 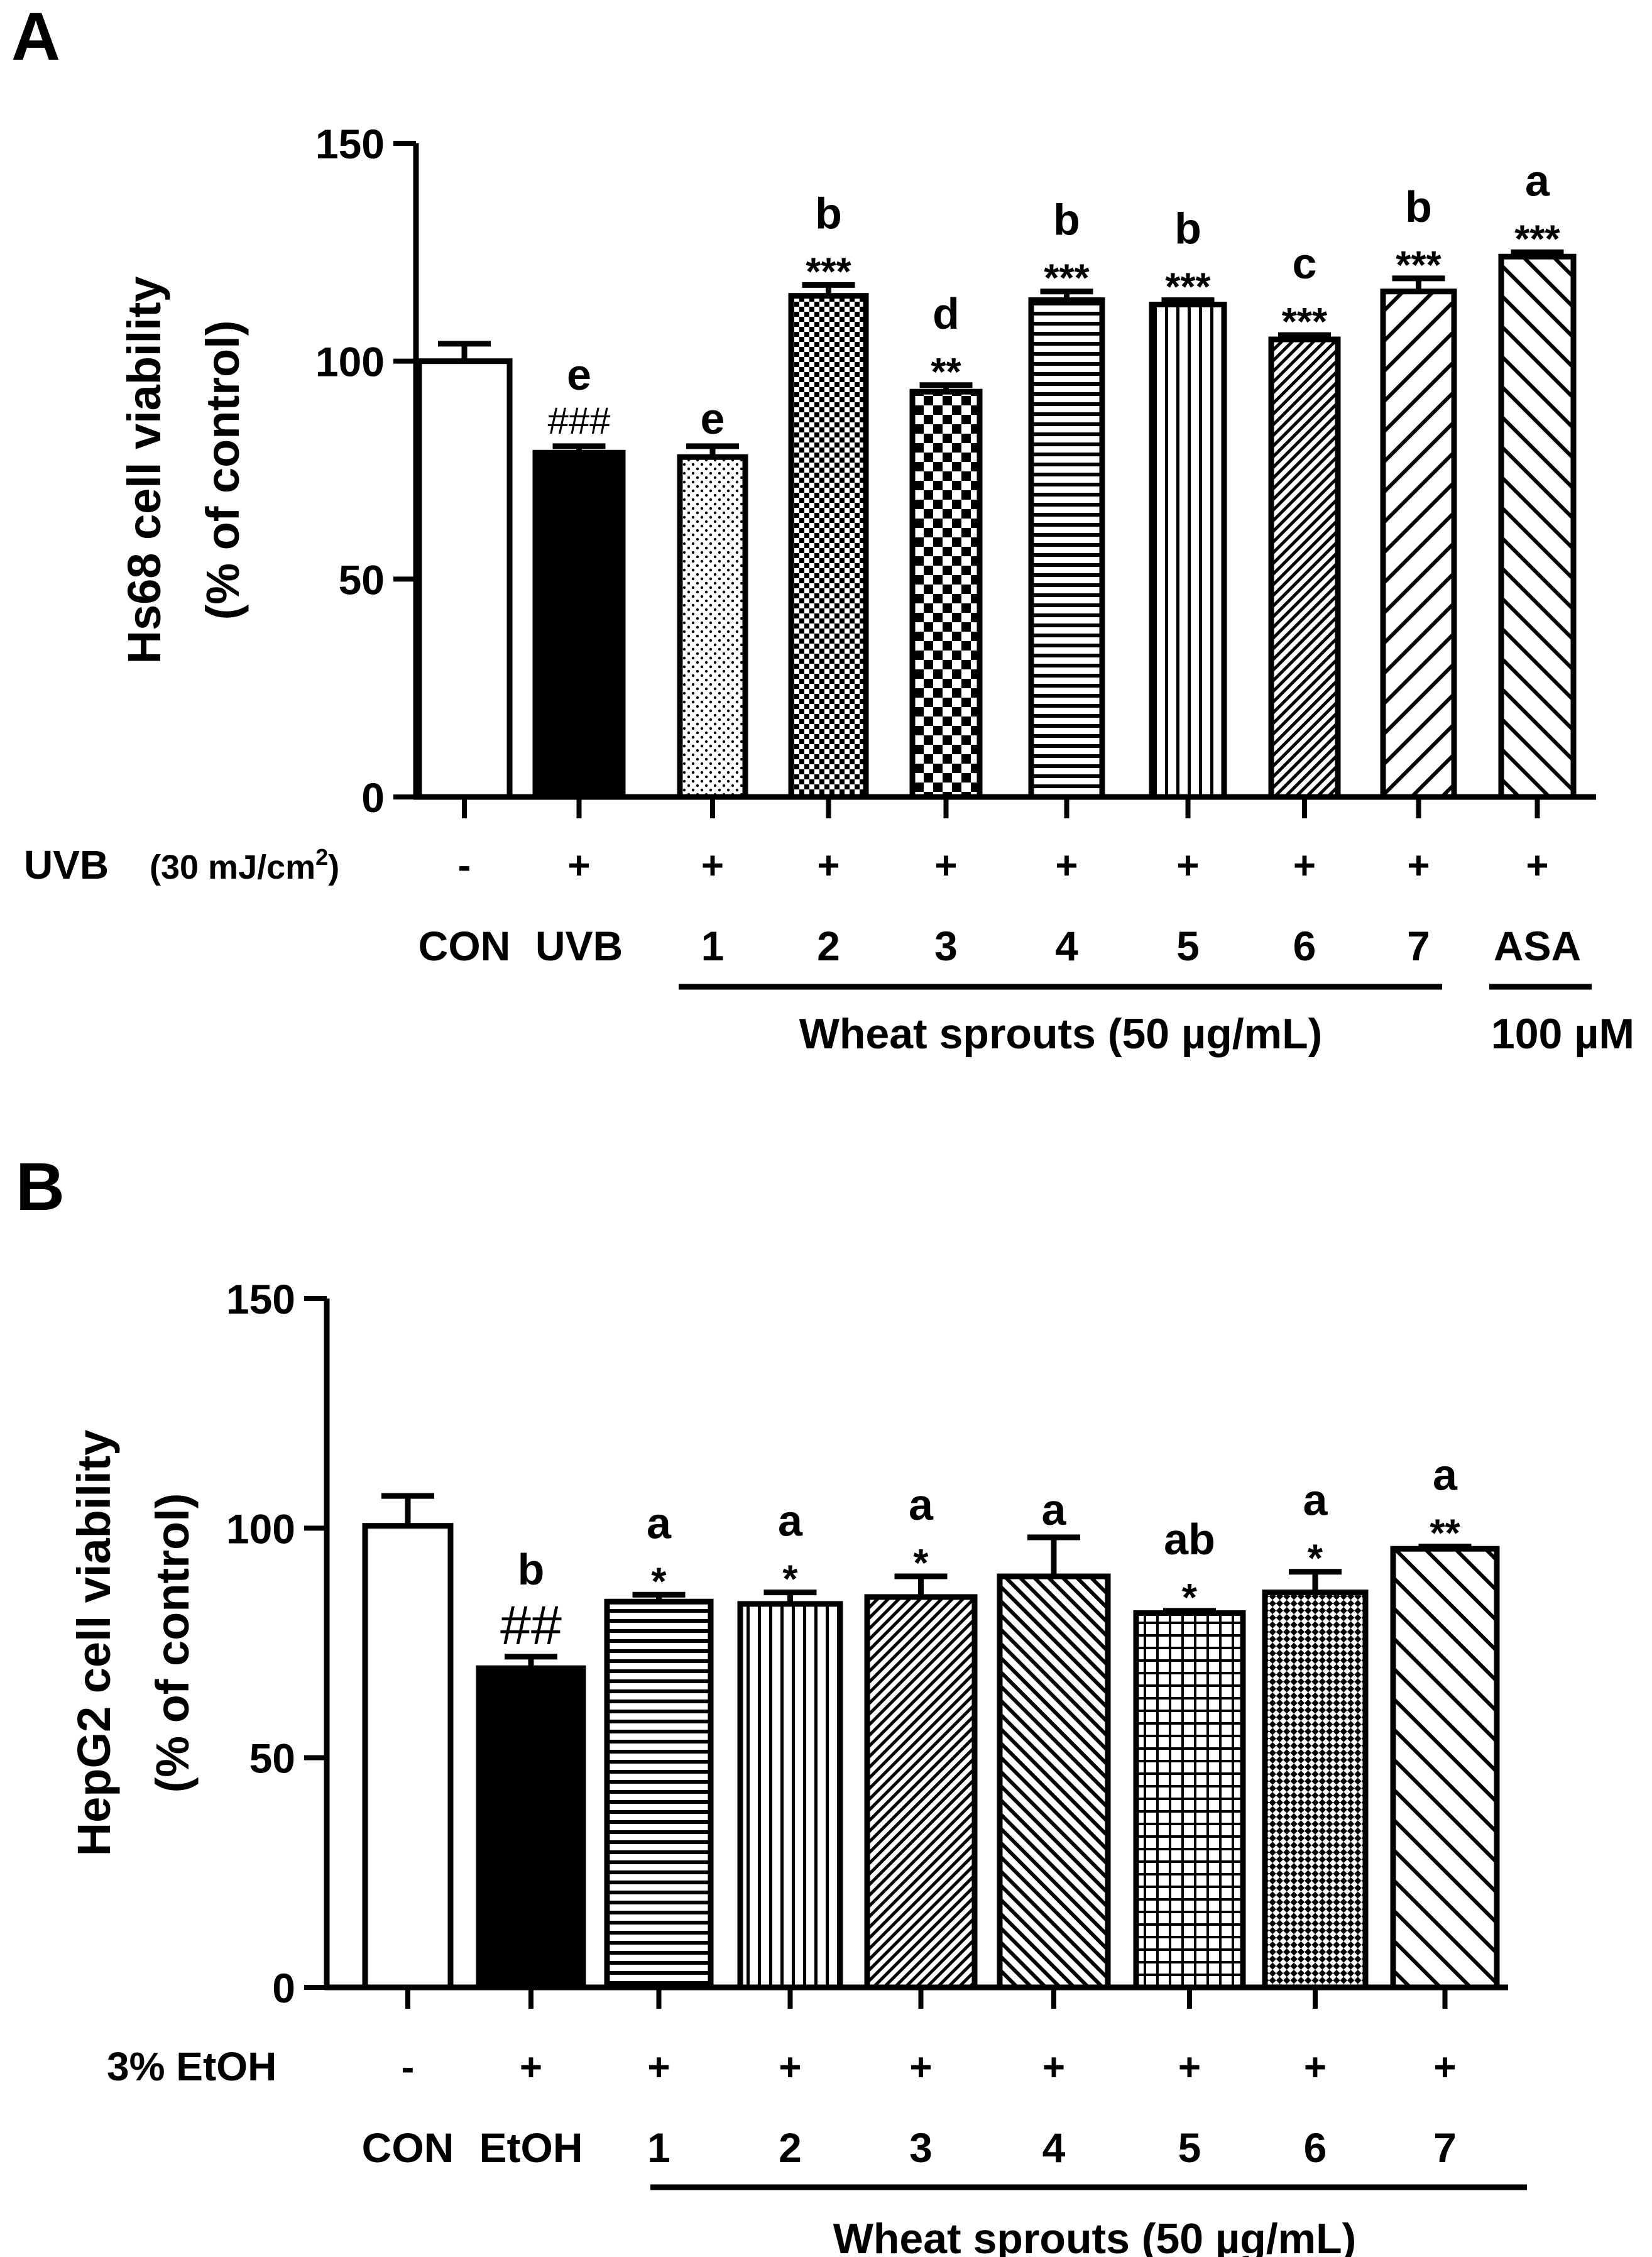 What do you see at coordinates (35, 37) in the screenshot?
I see `panel-label: A` at bounding box center [35, 37].